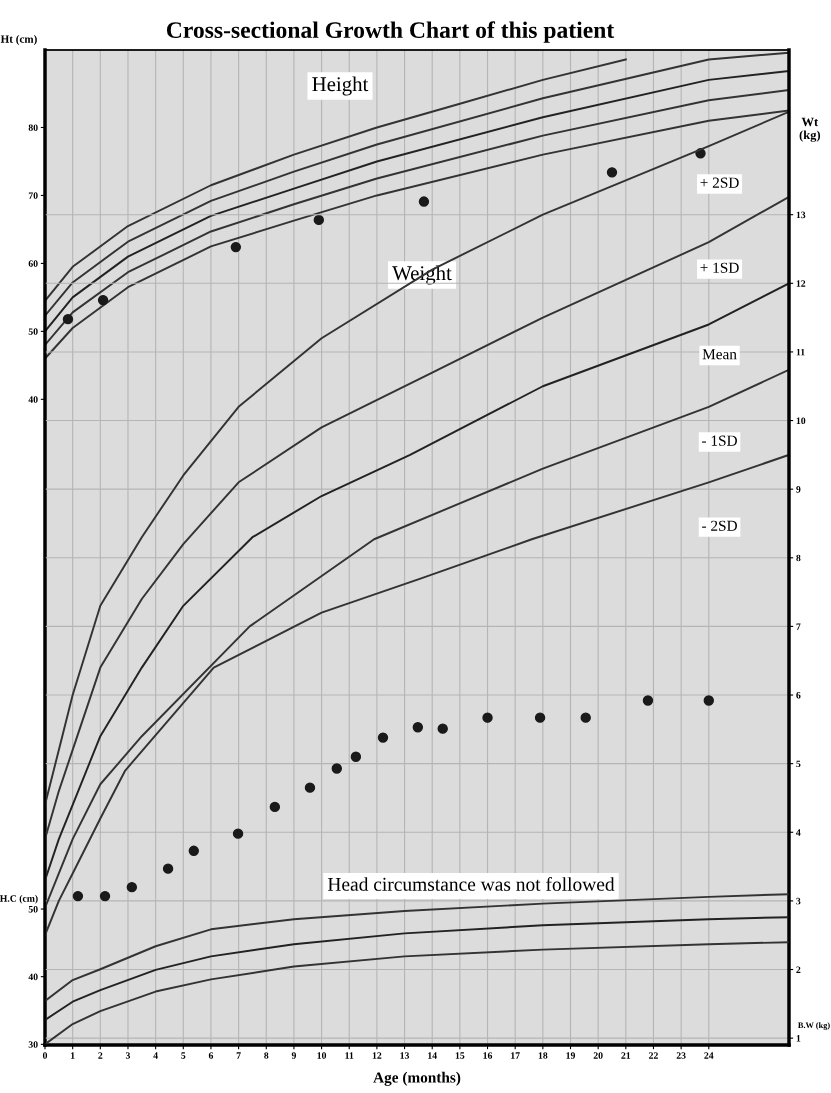 This screenshot has height=1093, width=831. I want to click on y3-axis-title: H.C (cm), so click(19, 899).